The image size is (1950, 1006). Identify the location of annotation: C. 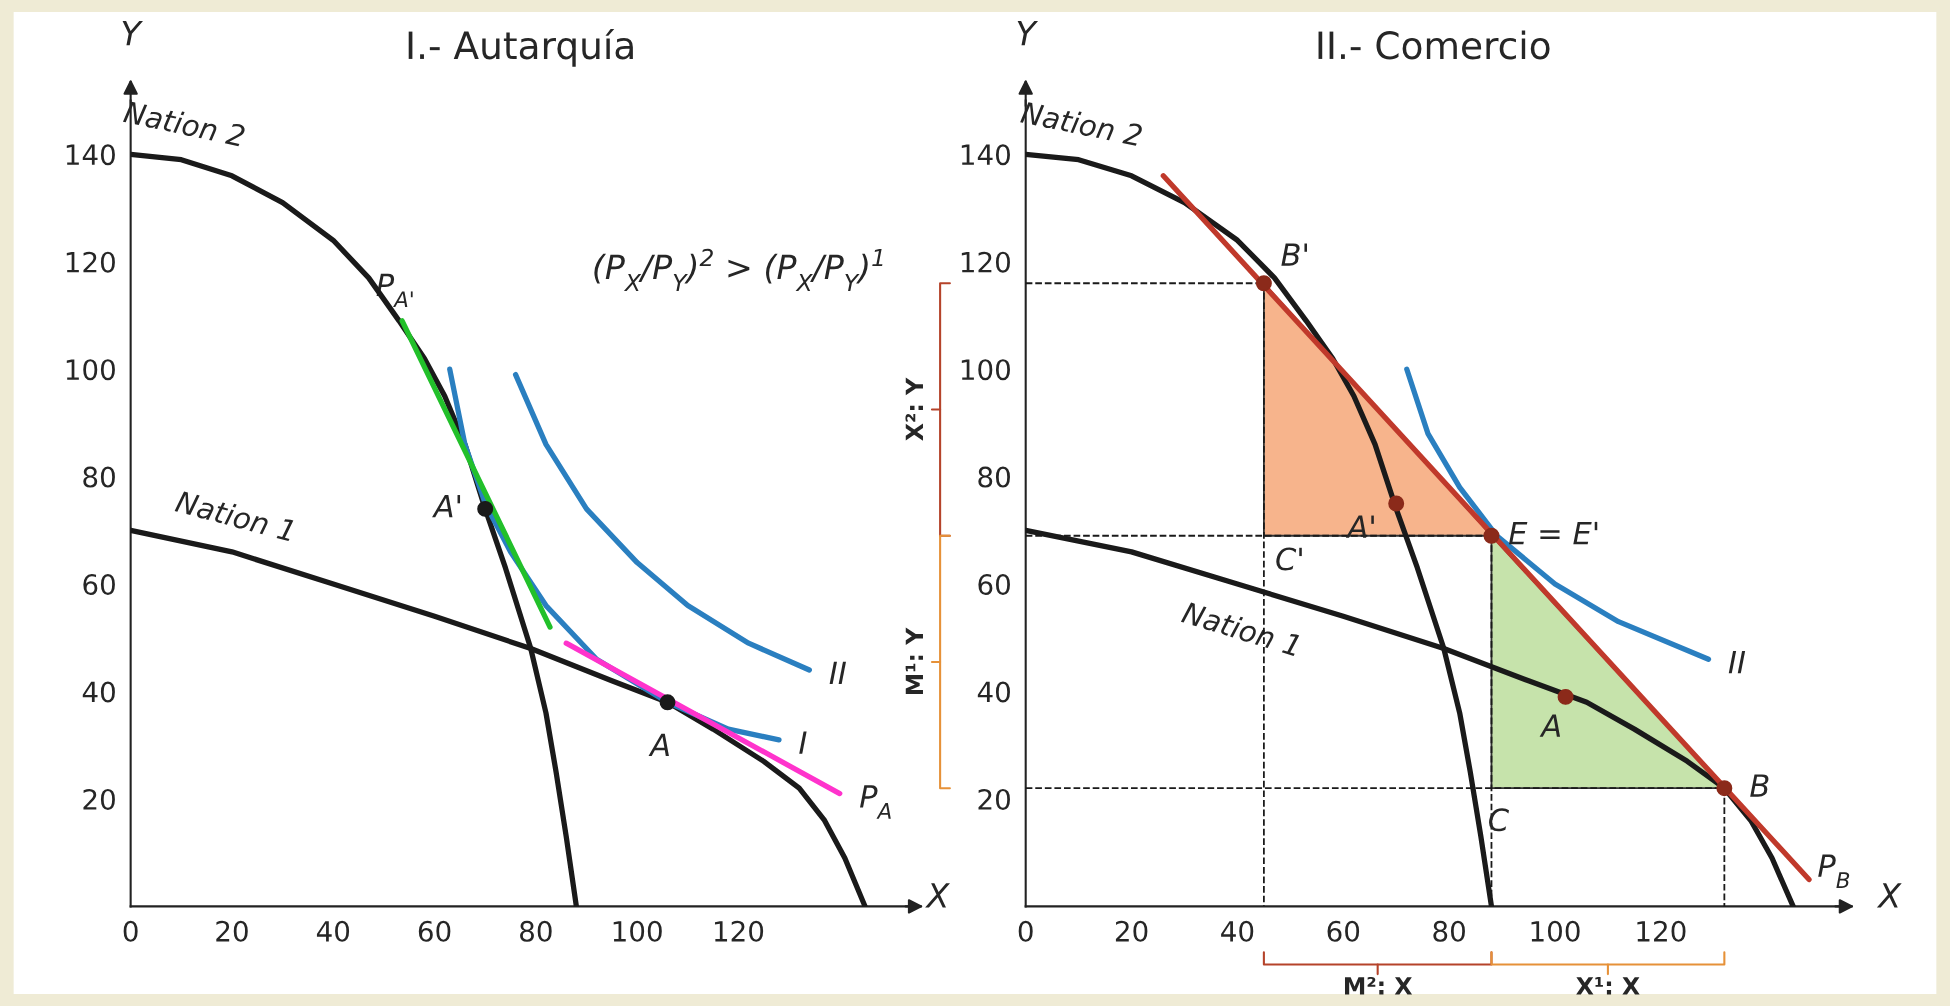
(1499, 820).